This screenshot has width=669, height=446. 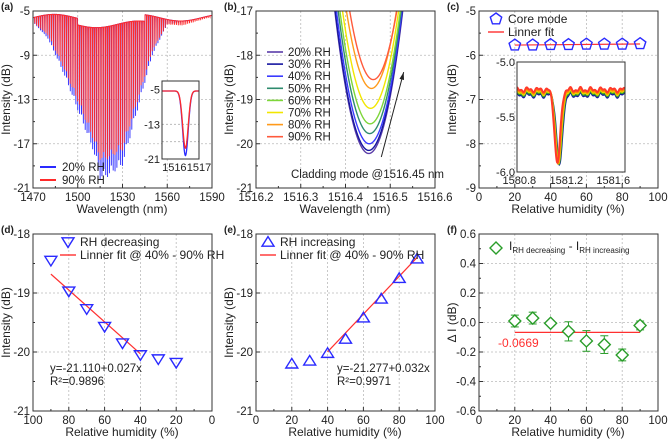 I want to click on x-tick-label: 1500, so click(x=78, y=198).